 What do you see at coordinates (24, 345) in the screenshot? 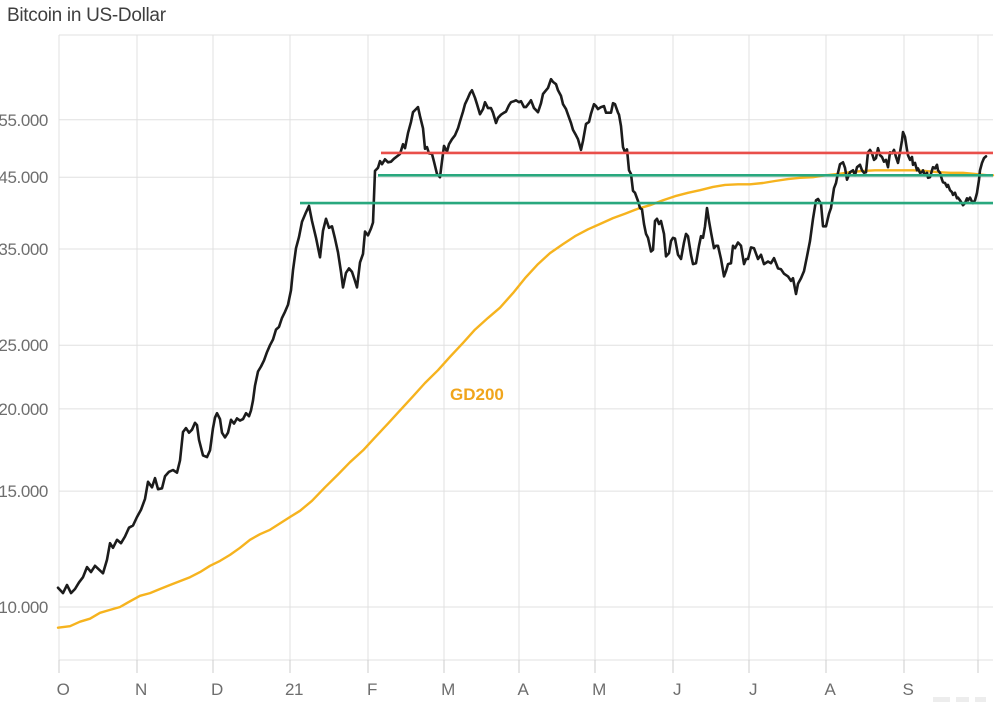
I see `y-axis-tick-label: 25.000` at bounding box center [24, 345].